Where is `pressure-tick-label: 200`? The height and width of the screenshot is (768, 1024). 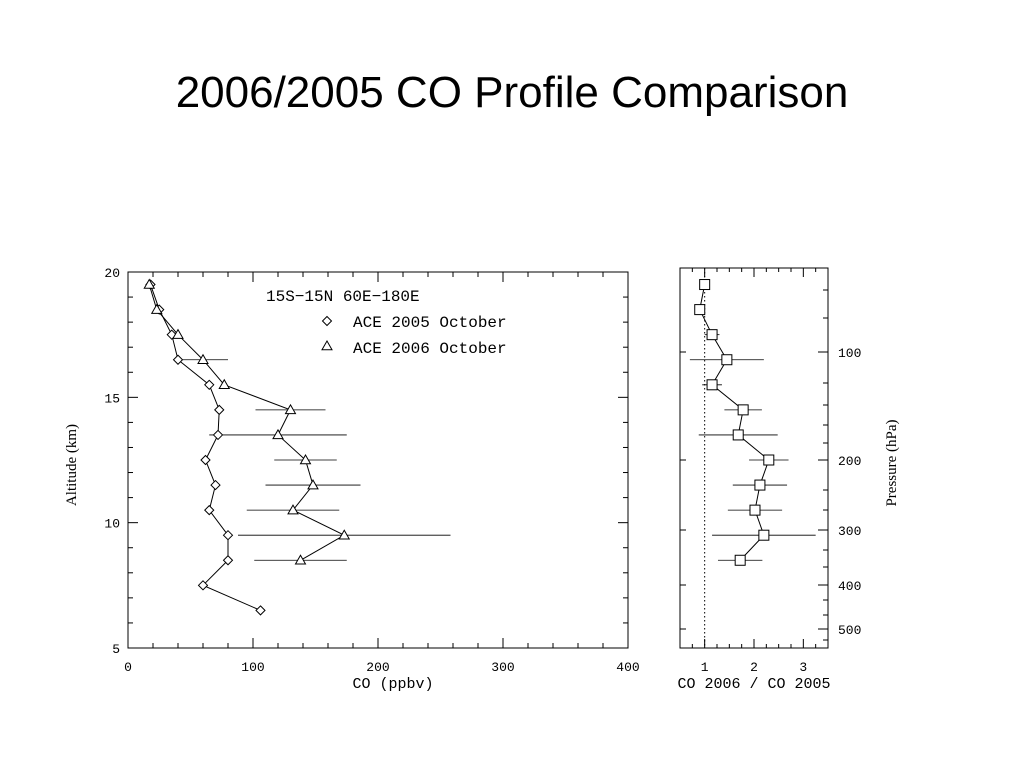 pressure-tick-label: 200 is located at coordinates (849, 461).